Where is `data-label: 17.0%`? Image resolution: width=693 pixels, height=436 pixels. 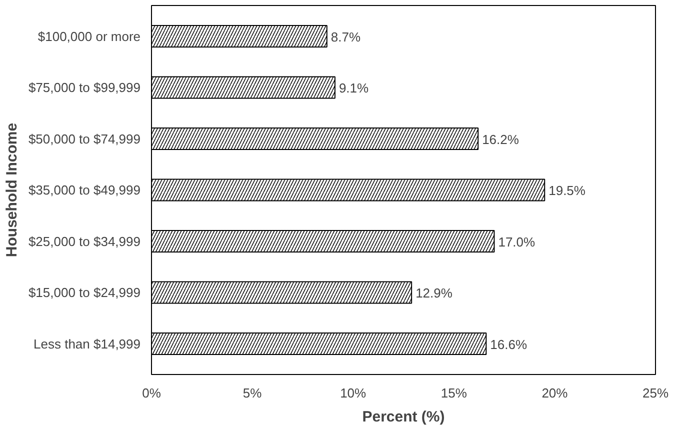 data-label: 17.0% is located at coordinates (517, 242).